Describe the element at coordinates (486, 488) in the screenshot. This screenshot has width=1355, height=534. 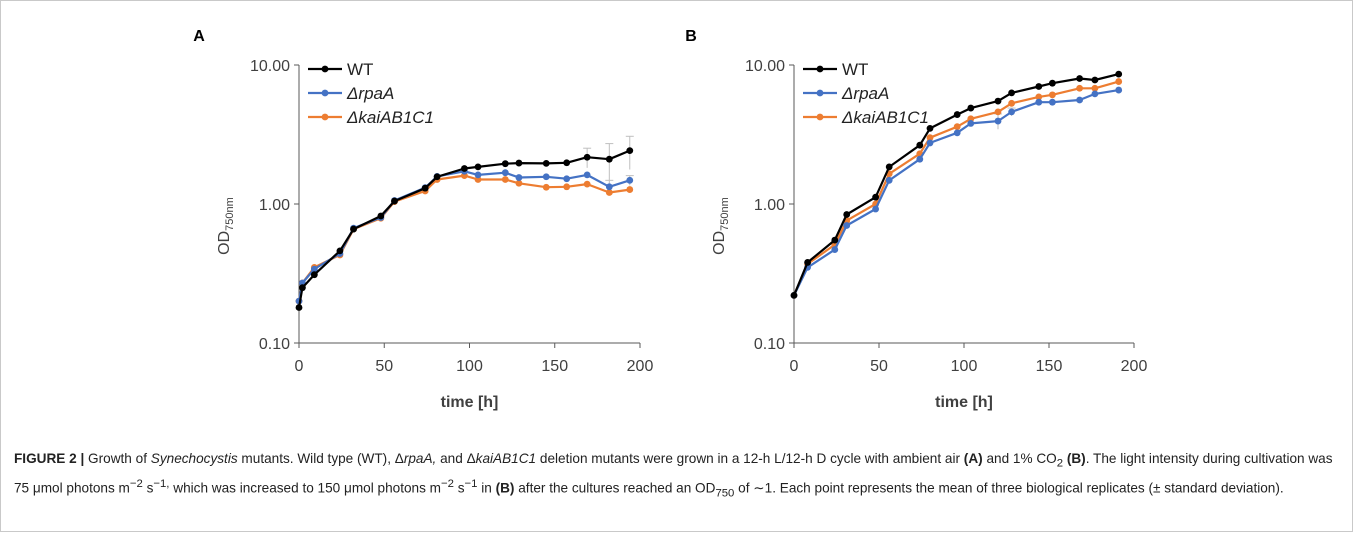
I see `caption-text: in` at that location.